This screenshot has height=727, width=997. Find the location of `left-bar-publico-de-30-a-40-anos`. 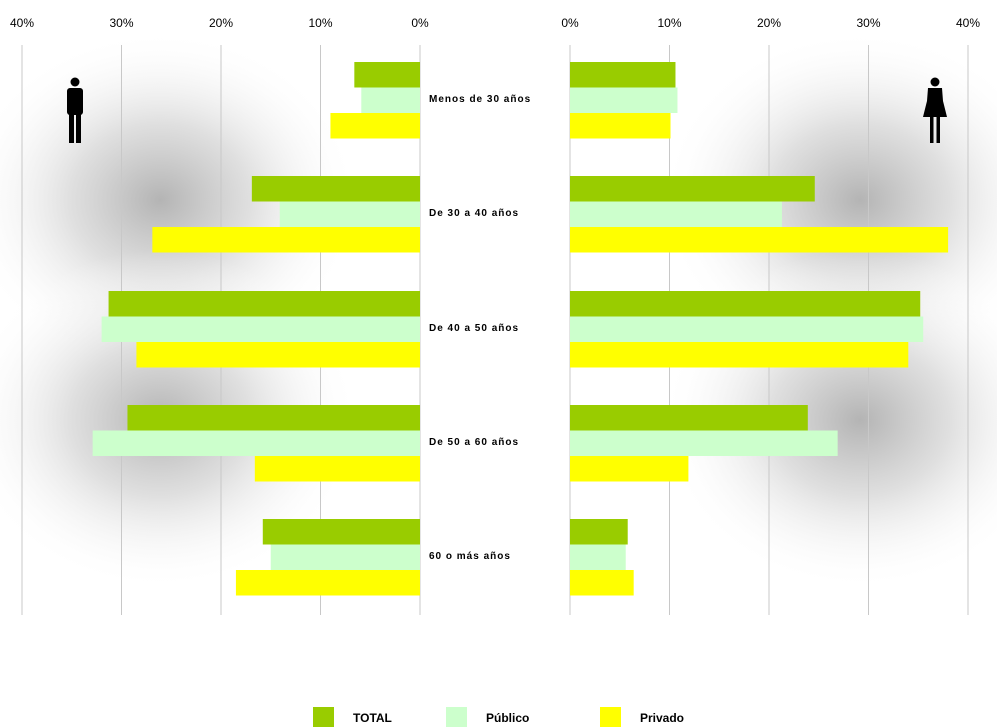

left-bar-publico-de-30-a-40-anos is located at coordinates (349, 214).